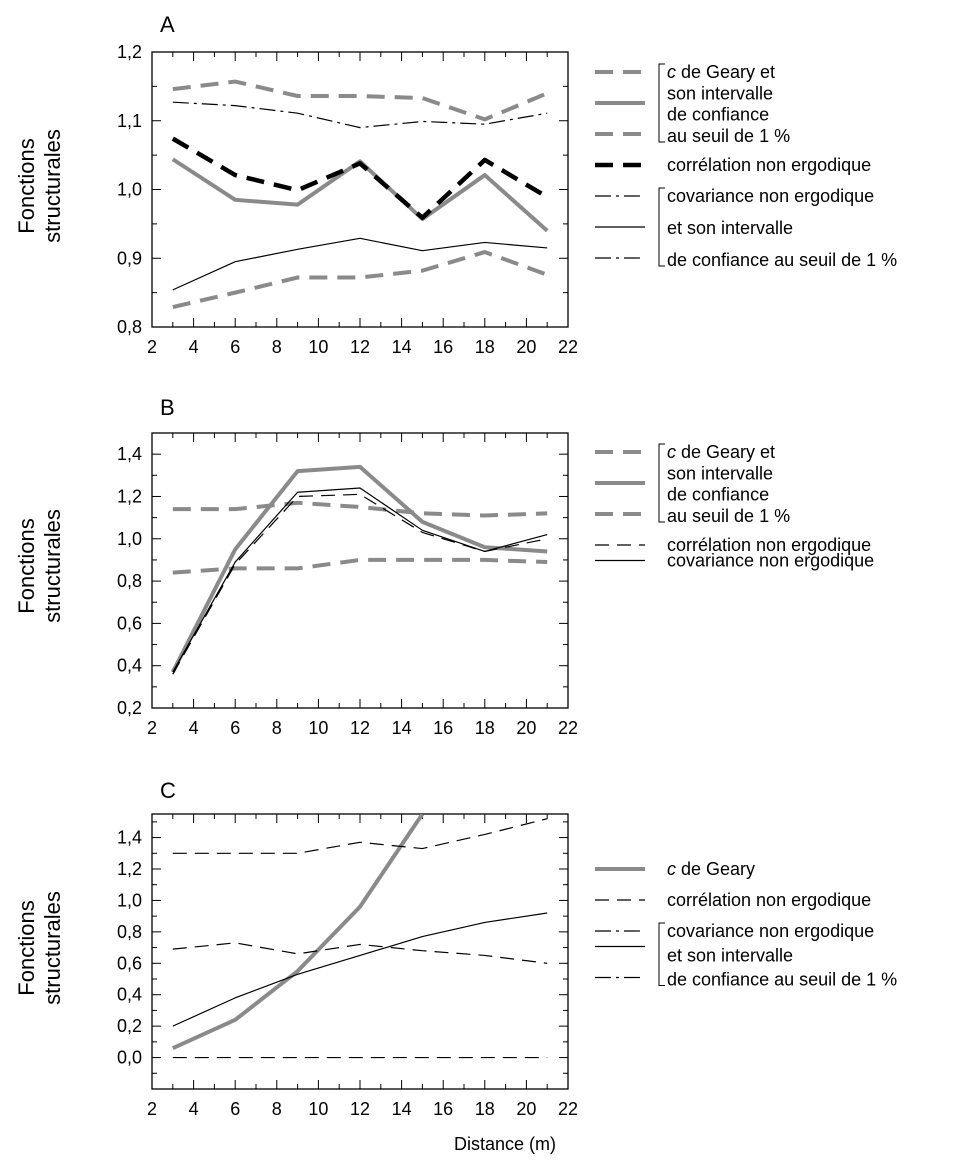  I want to click on y-tick-label-a: 0,8, so click(129, 327).